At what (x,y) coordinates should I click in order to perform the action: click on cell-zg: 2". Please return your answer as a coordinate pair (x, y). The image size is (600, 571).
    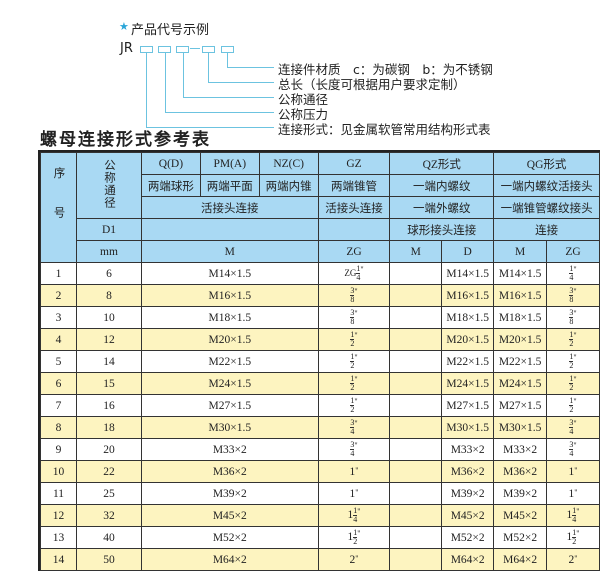
    Looking at the image, I should click on (354, 559).